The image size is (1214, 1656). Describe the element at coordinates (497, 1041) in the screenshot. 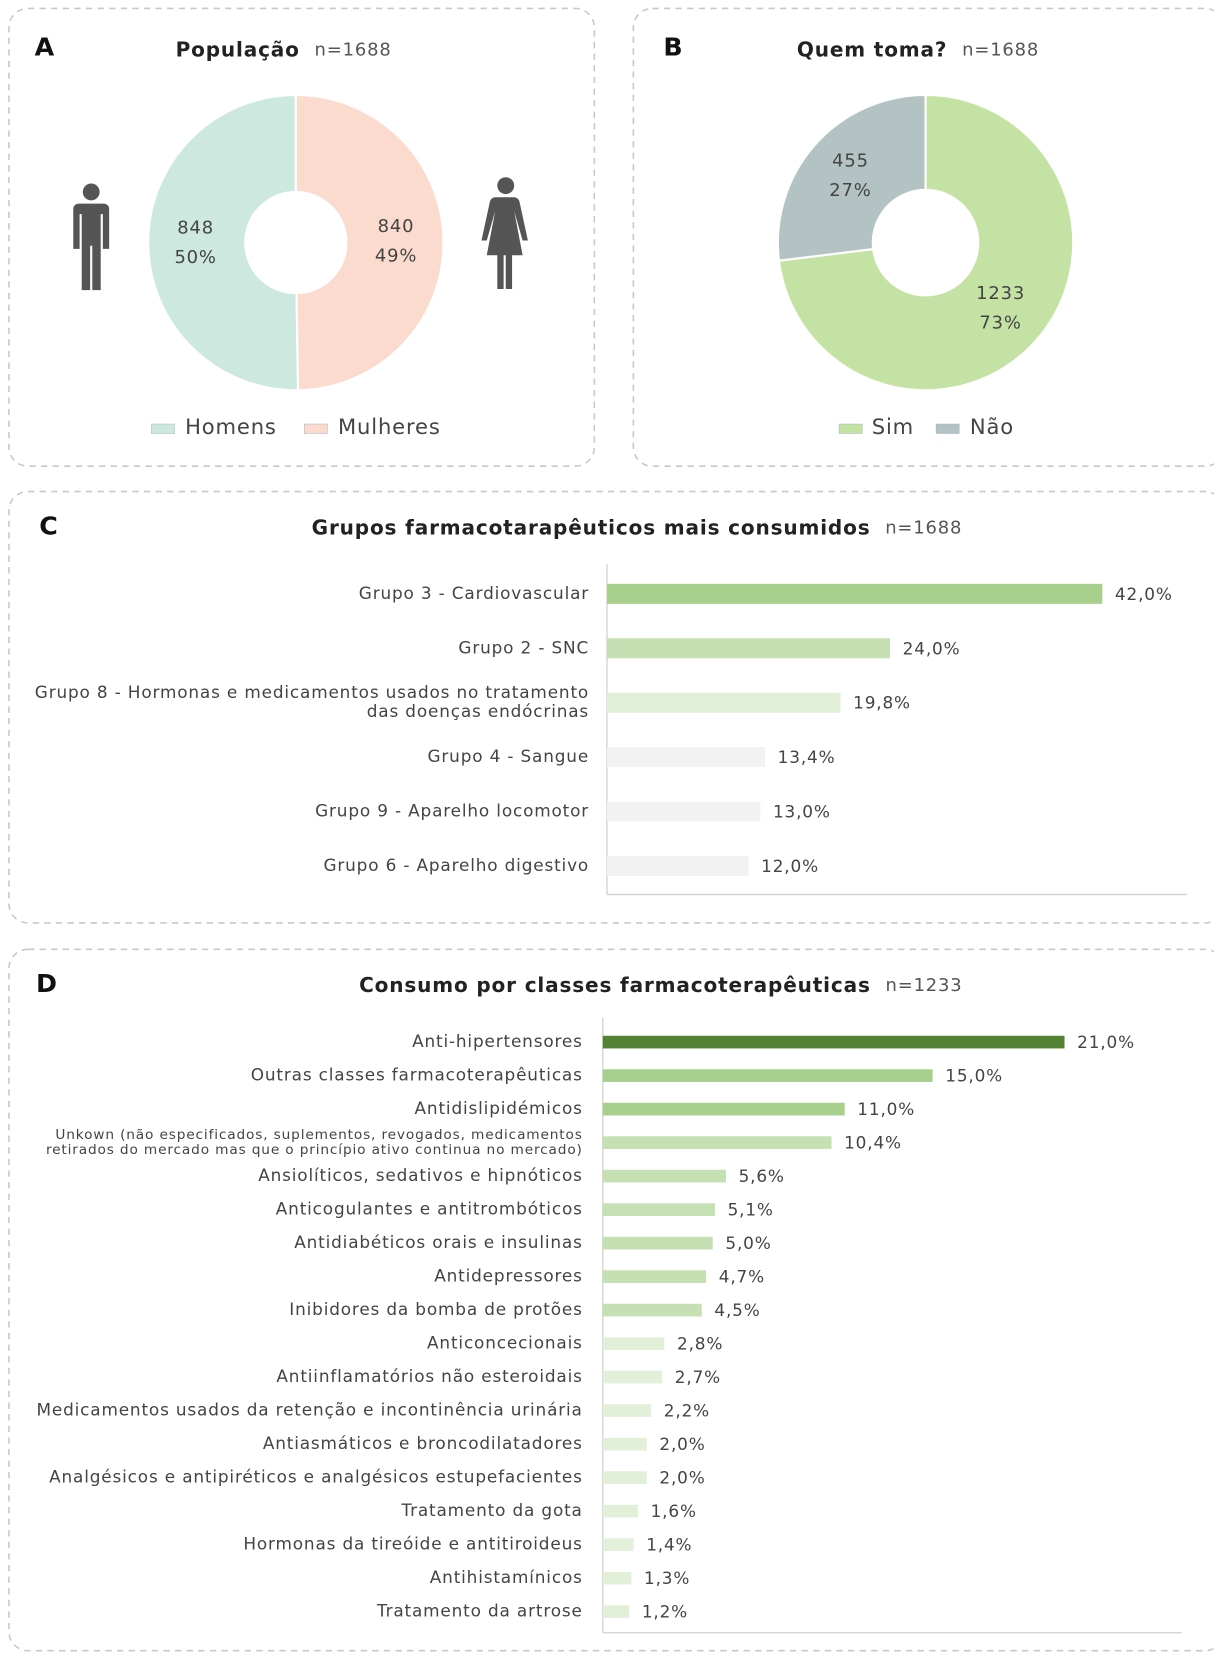

I see `category-label: Anti-hipertensores` at that location.